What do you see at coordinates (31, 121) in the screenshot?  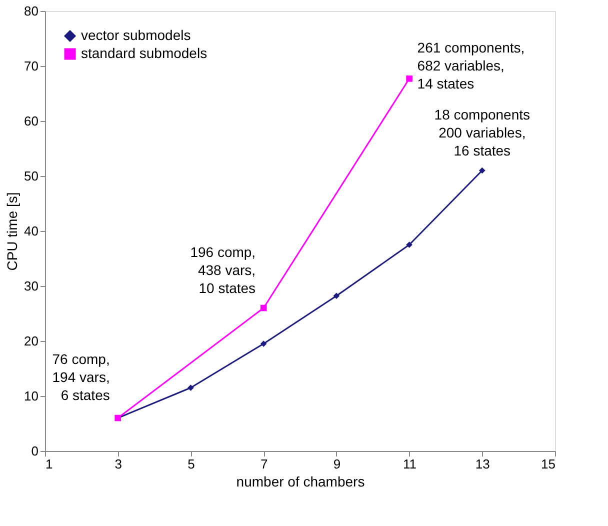 I see `y-tick-label: 60` at bounding box center [31, 121].